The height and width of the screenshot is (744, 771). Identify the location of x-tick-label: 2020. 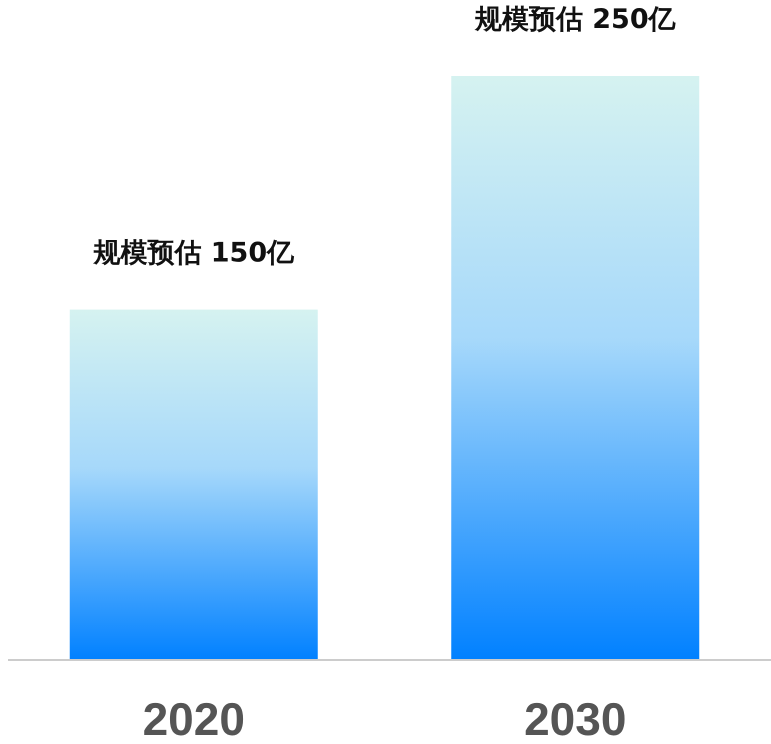
(193, 718).